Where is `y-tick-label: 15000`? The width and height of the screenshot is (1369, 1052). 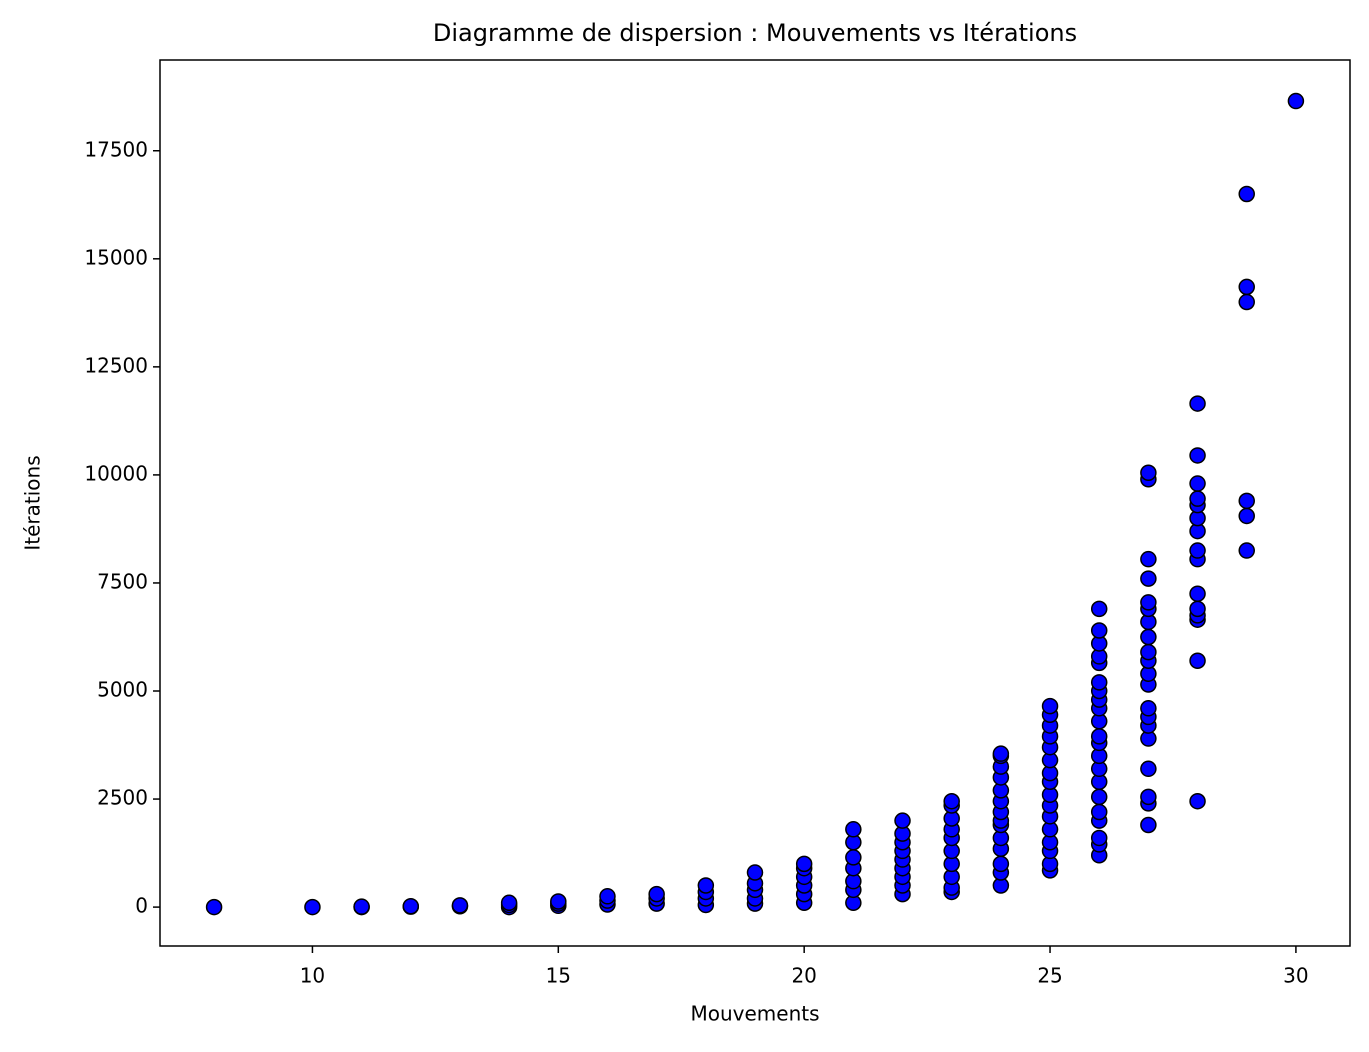 y-tick-label: 15000 is located at coordinates (116, 257).